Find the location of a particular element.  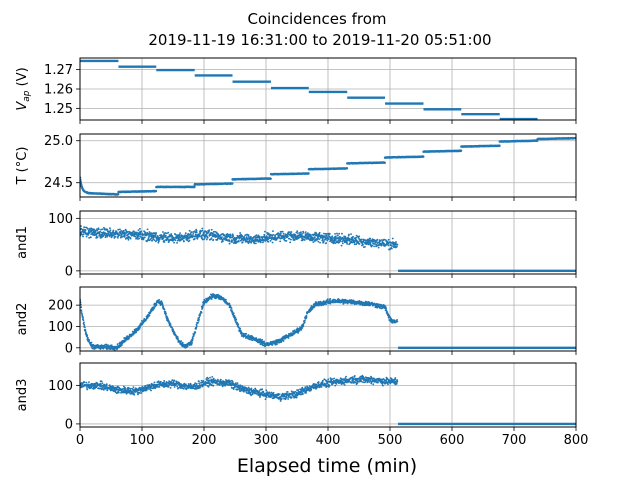

y-tick-label: 25.0 is located at coordinates (58, 141).